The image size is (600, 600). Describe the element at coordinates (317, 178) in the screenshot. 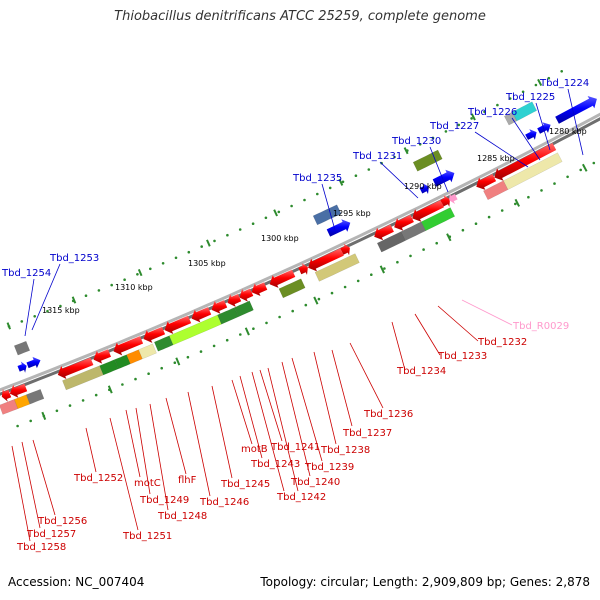

I see `forward-gene-label: Tbd_1235` at that location.